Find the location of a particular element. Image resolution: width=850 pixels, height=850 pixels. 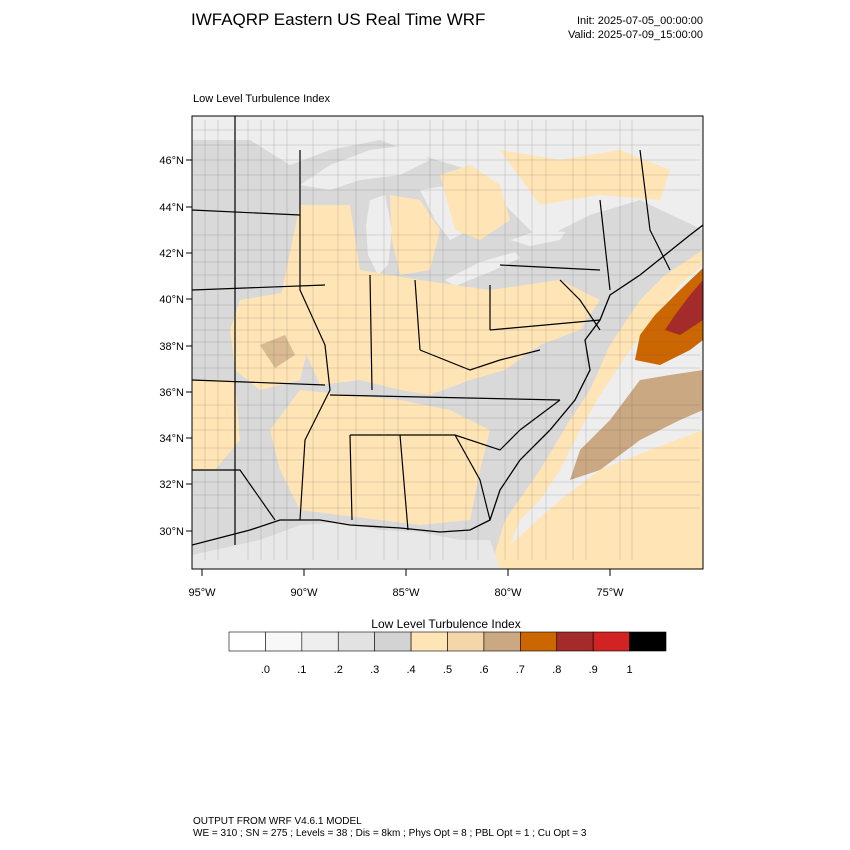

colorbar is located at coordinates (447, 641).